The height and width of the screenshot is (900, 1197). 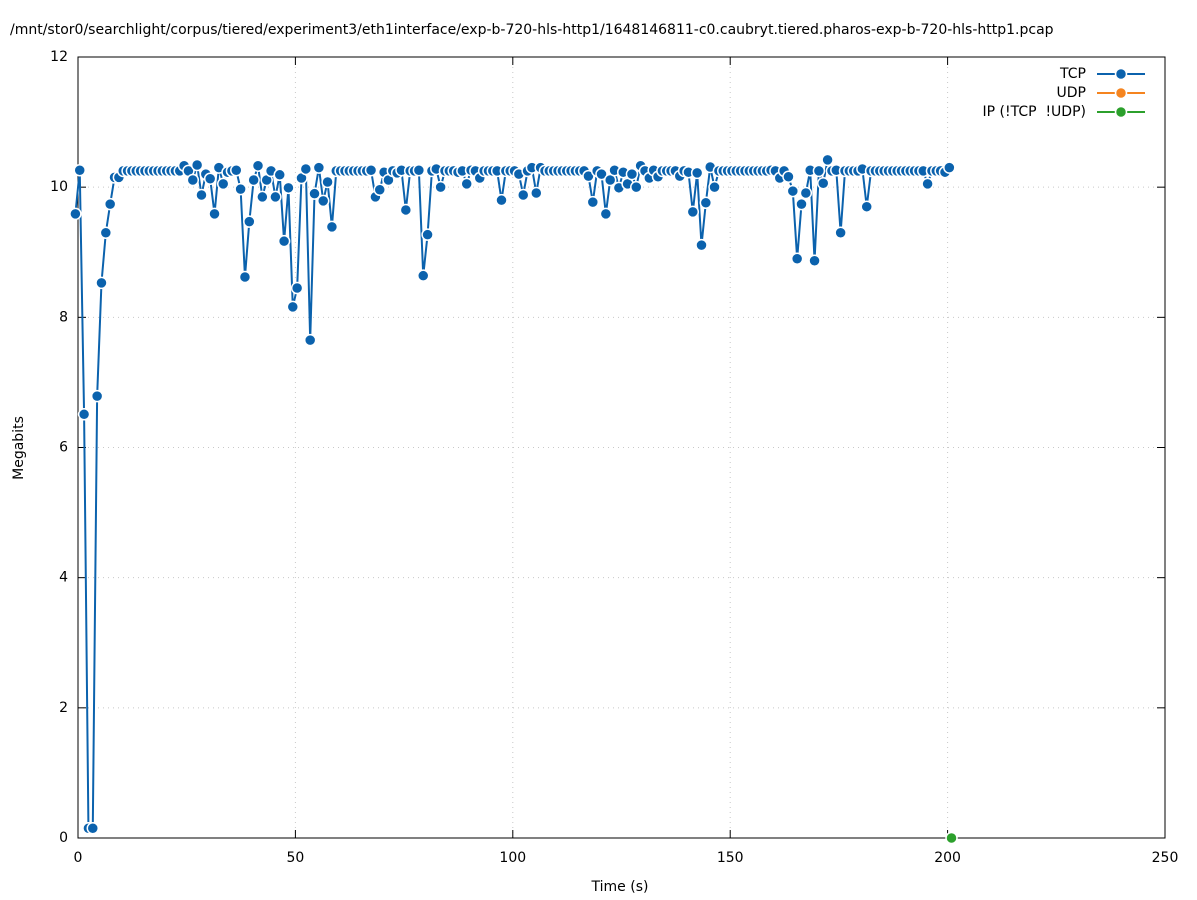 I want to click on y-tick-label: 8, so click(x=63, y=317).